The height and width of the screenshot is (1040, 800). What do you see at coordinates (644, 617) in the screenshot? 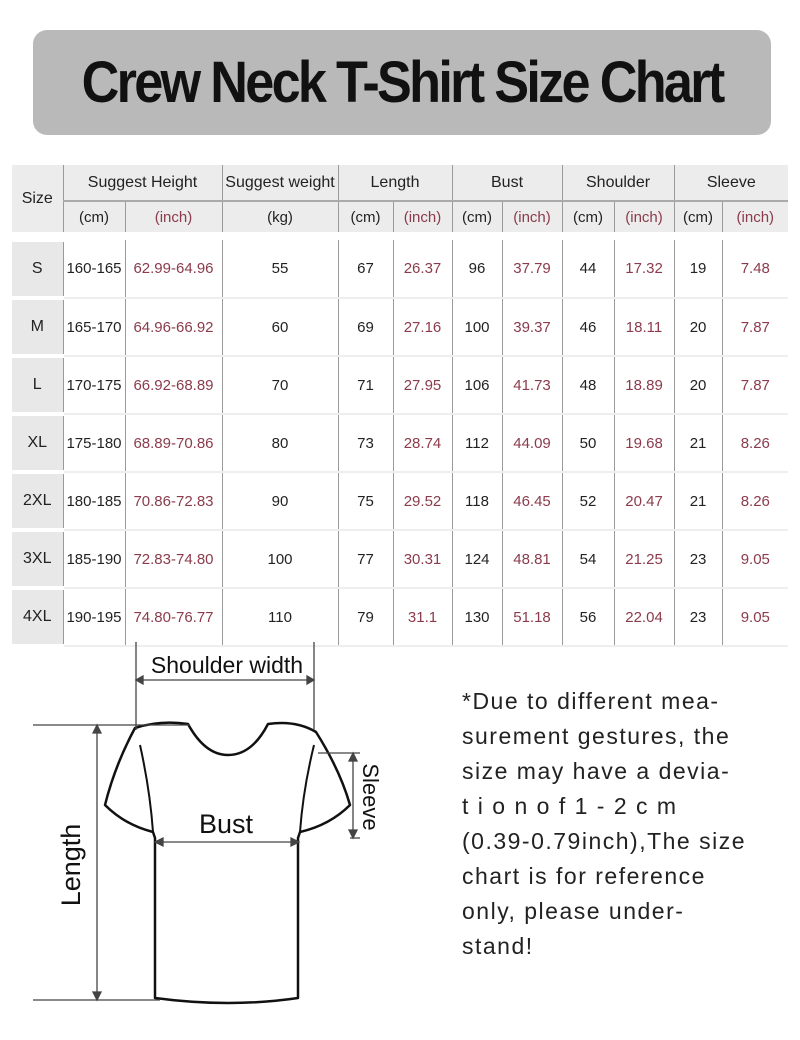
I see `value-cell: 22.04` at bounding box center [644, 617].